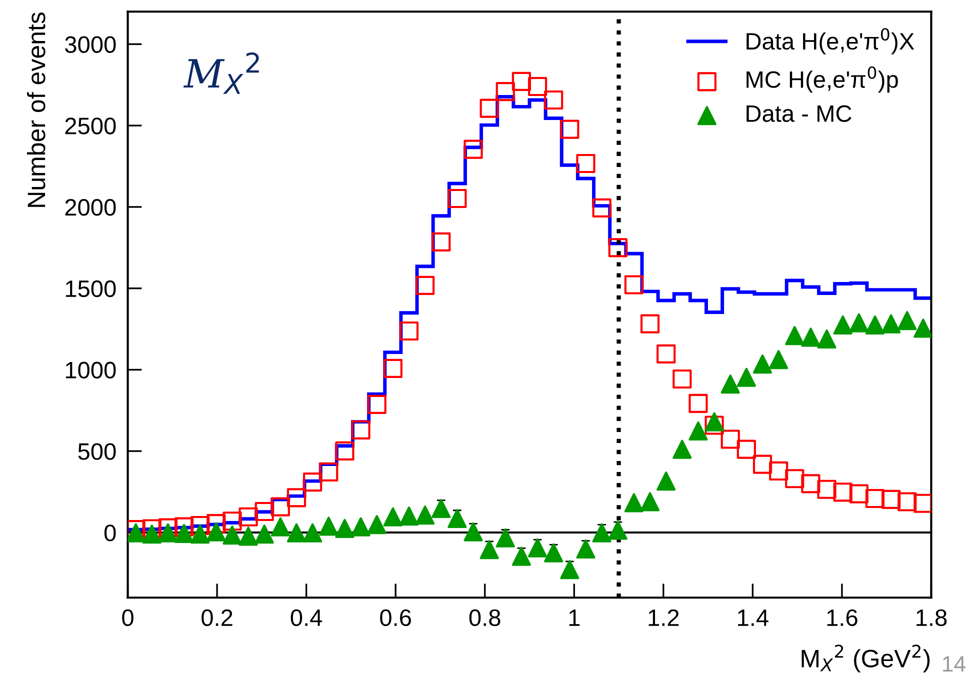  I want to click on annotation: M$_{X}$$^{2}$, so click(221, 73).